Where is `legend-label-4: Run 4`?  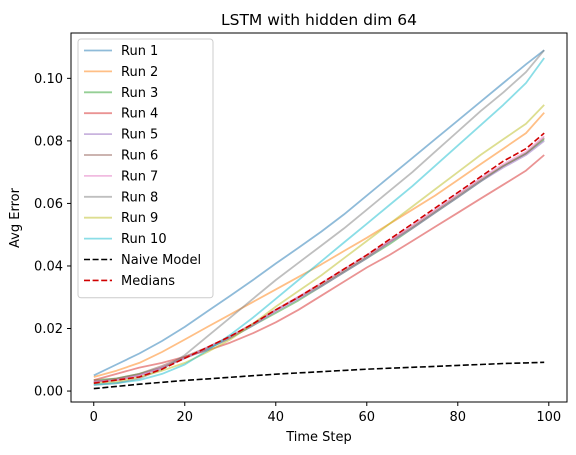 legend-label-4: Run 4 is located at coordinates (139, 114).